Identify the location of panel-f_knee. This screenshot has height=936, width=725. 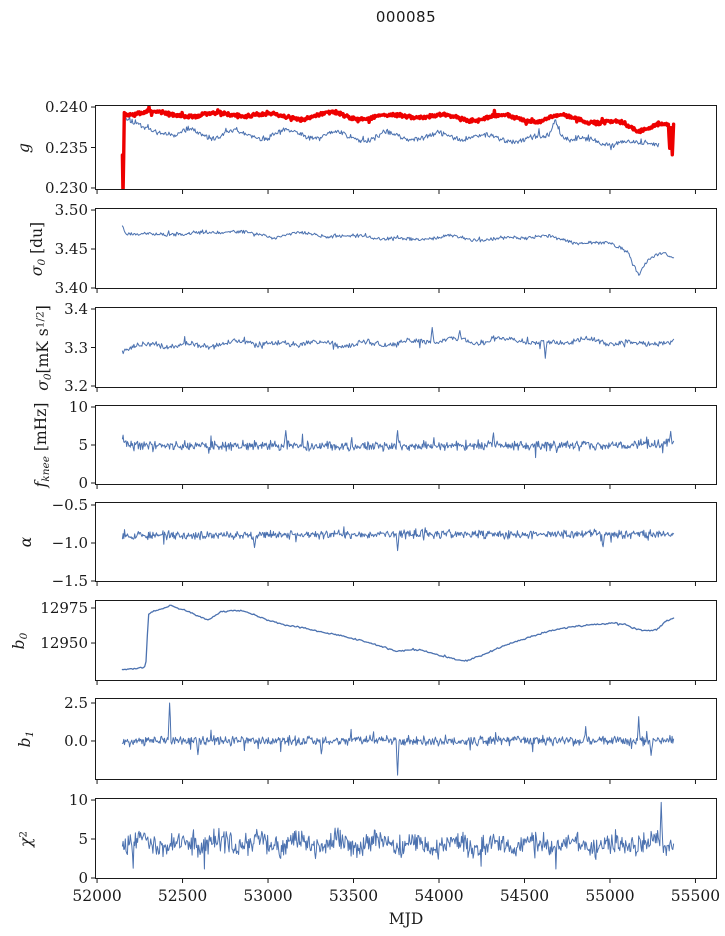
(404, 447).